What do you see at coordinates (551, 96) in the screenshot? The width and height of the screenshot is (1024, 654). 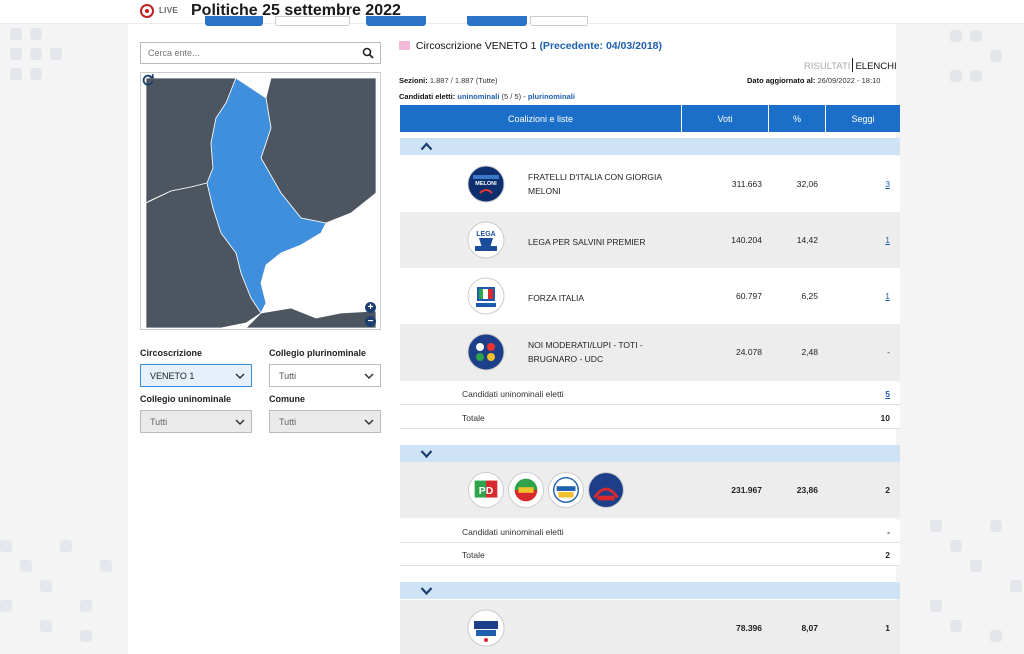 I see `plurinominali-link: plurinominali` at bounding box center [551, 96].